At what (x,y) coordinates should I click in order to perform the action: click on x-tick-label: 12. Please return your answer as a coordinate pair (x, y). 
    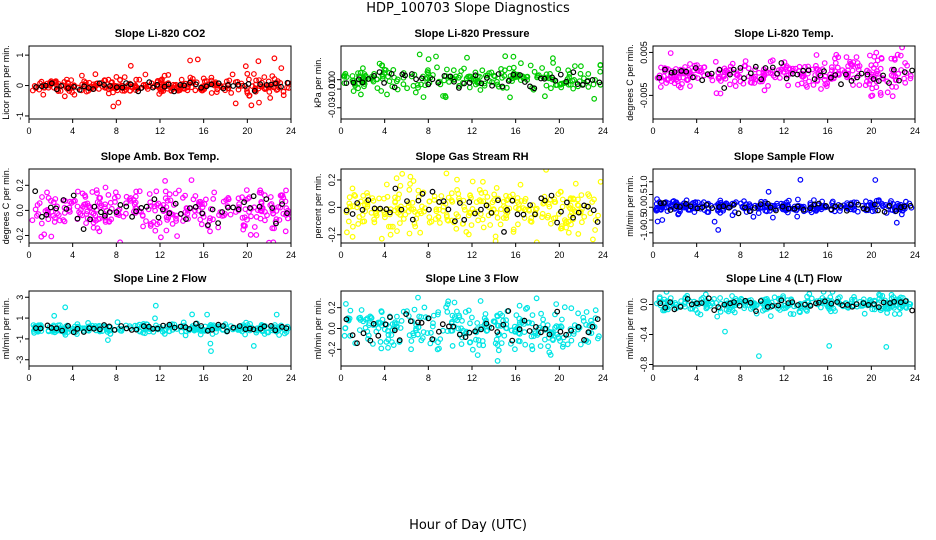
    Looking at the image, I should click on (472, 378).